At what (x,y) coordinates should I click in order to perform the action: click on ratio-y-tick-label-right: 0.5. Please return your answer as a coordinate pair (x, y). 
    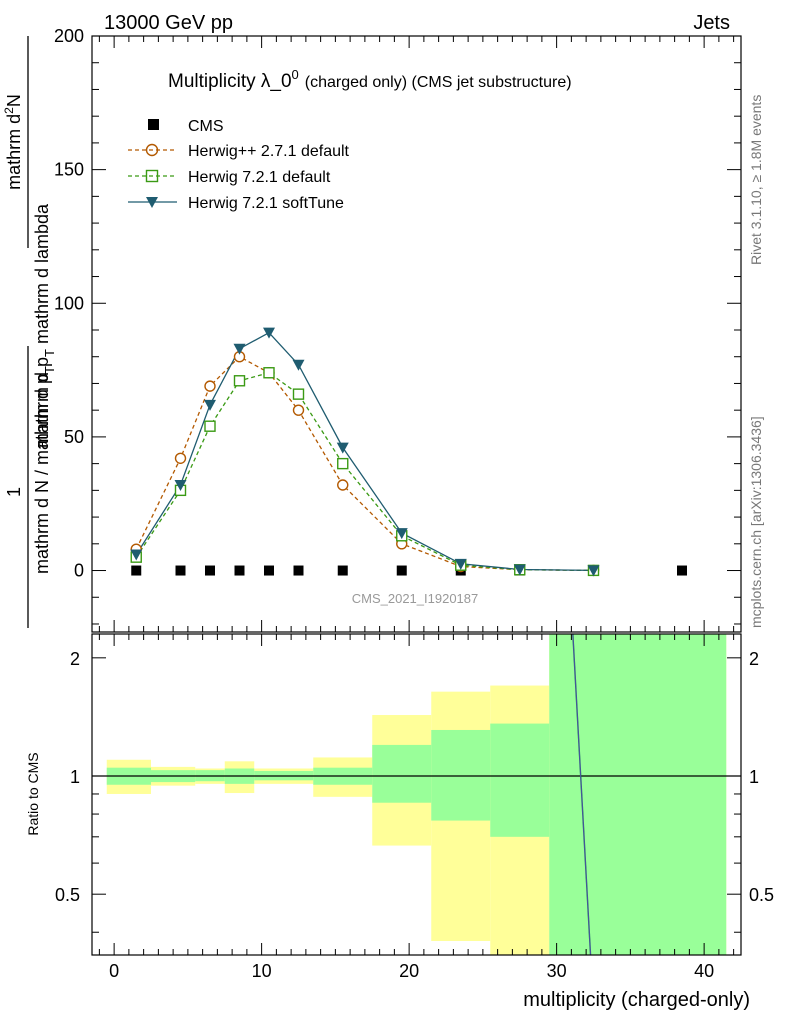
    Looking at the image, I should click on (761, 895).